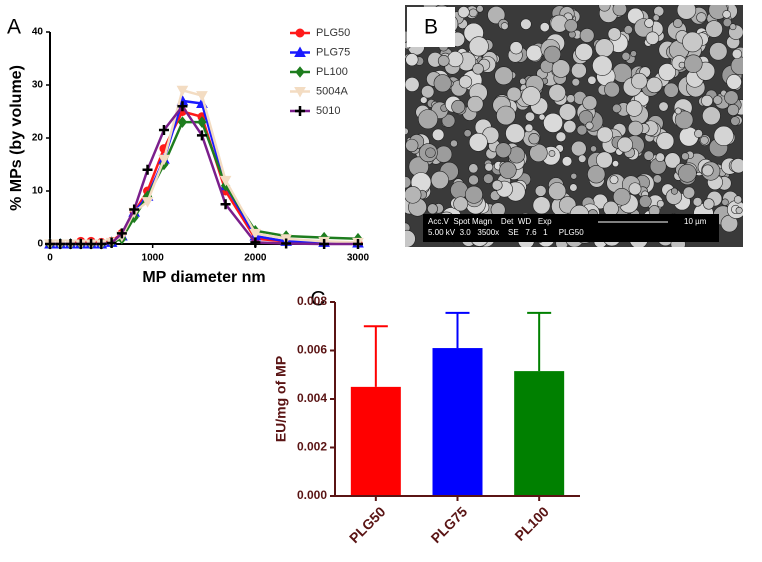  Describe the element at coordinates (490, 221) in the screenshot. I see `info-header: Acc.V Spot Magn Det WD Exp` at that location.